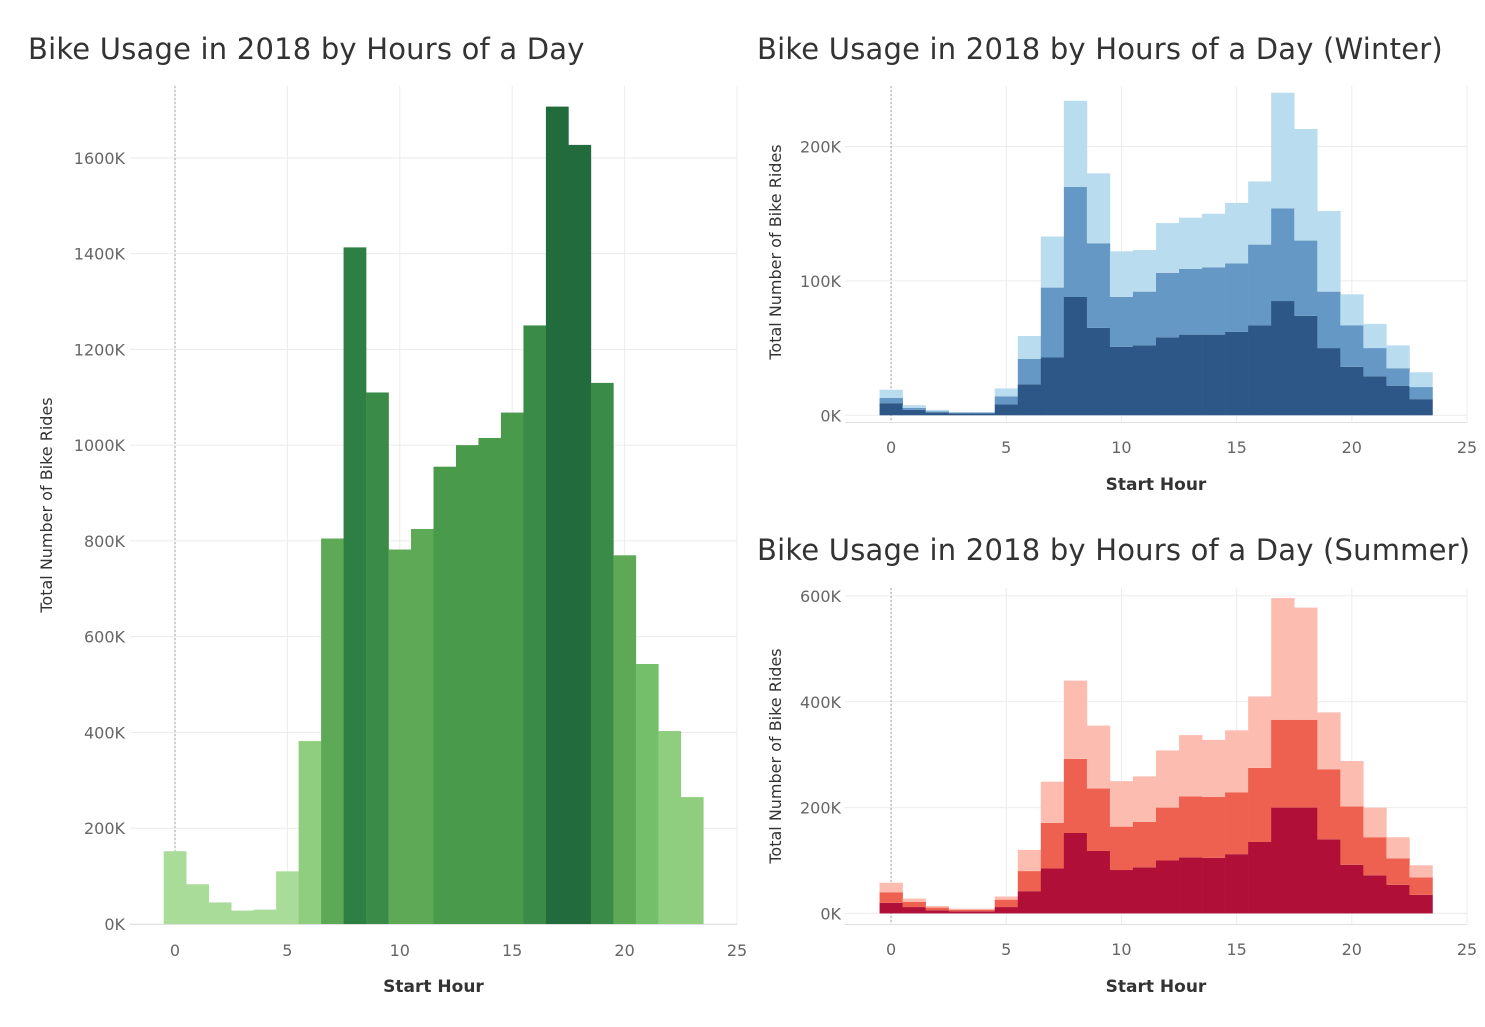  Describe the element at coordinates (1352, 949) in the screenshot. I see `x-tick-label: 20` at that location.